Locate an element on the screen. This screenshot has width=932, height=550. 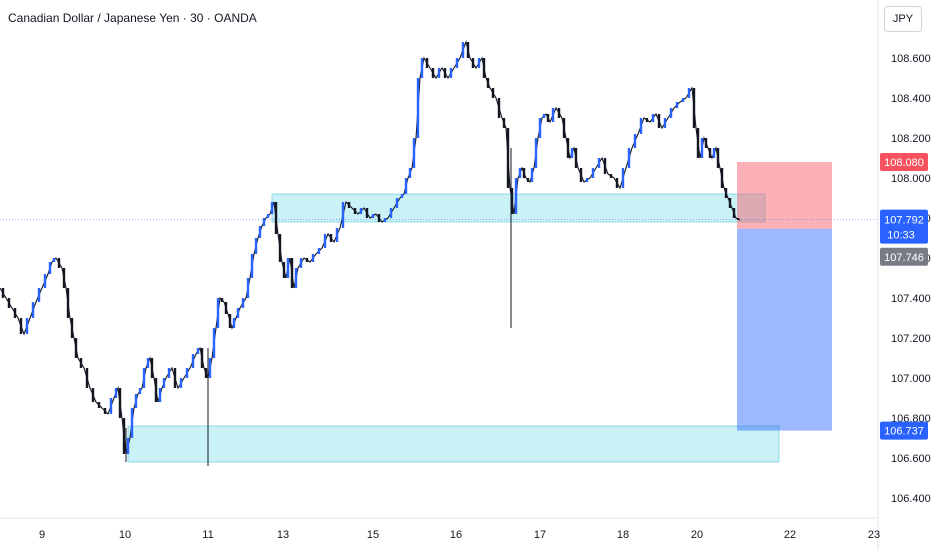
x-tick-label: 23 is located at coordinates (874, 535).